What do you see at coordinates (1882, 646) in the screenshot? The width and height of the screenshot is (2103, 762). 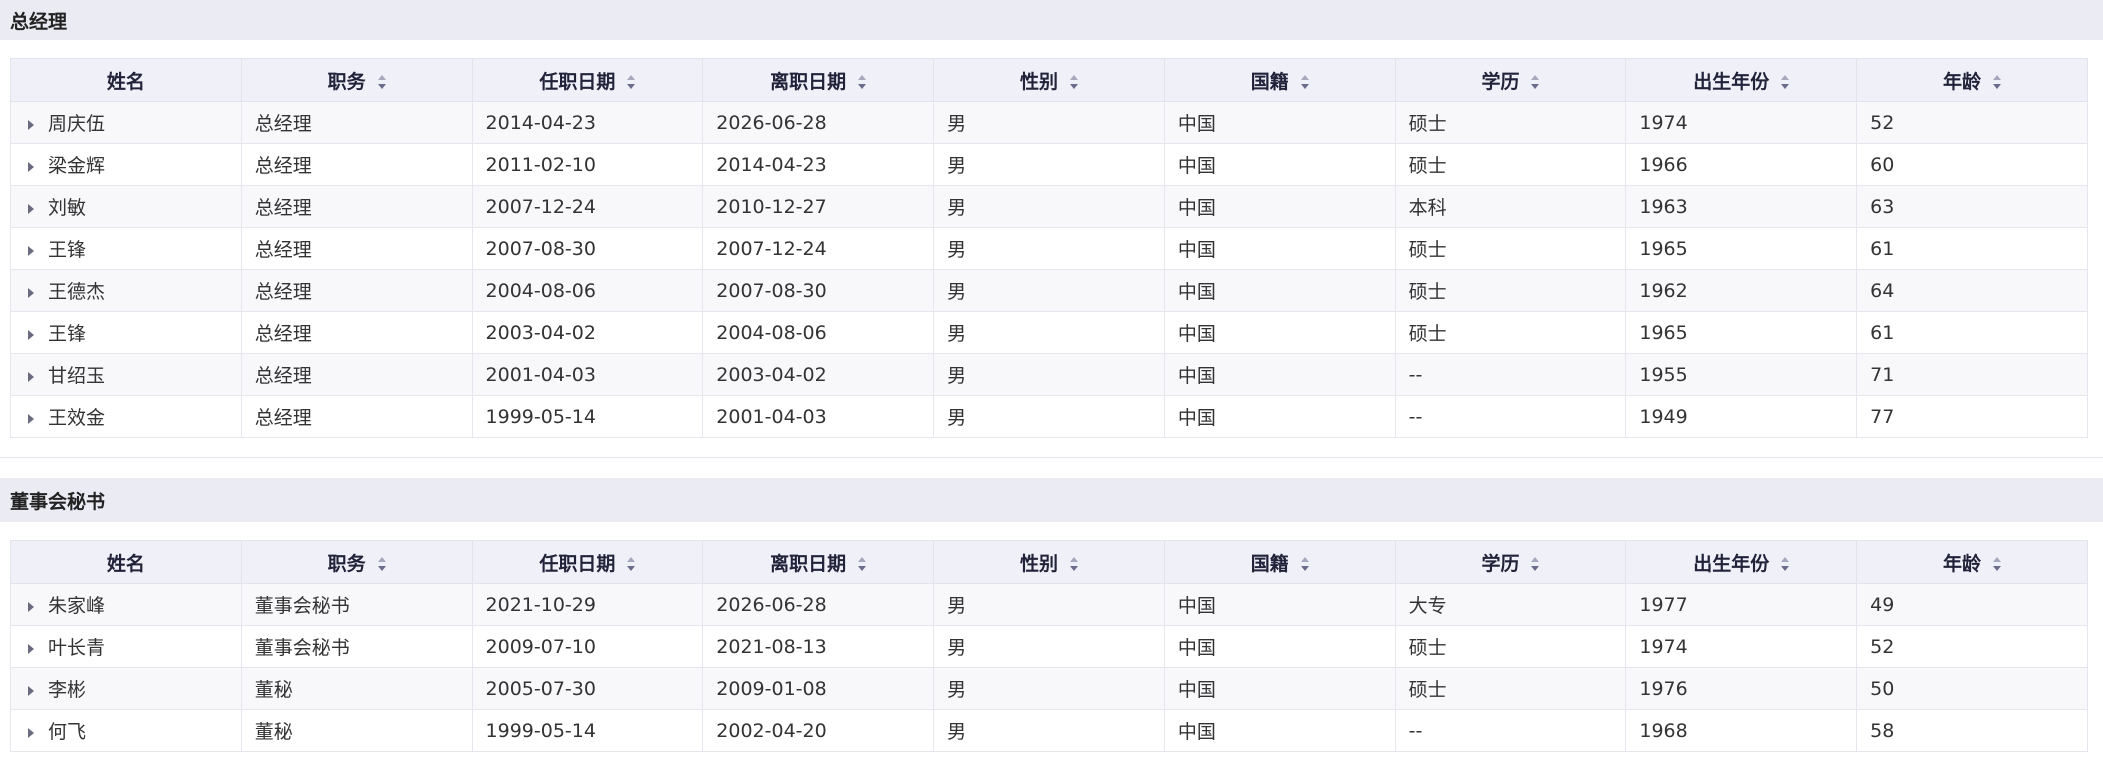 I see `cell-value: 52` at bounding box center [1882, 646].